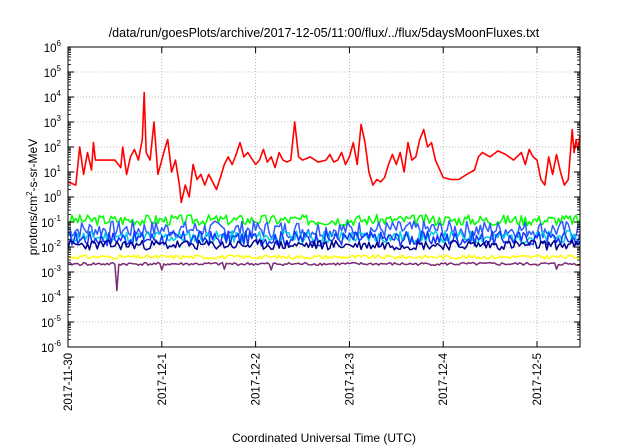 This screenshot has height=448, width=640. What do you see at coordinates (350, 379) in the screenshot?
I see `x-tick-label: 2017-12-3` at bounding box center [350, 379].